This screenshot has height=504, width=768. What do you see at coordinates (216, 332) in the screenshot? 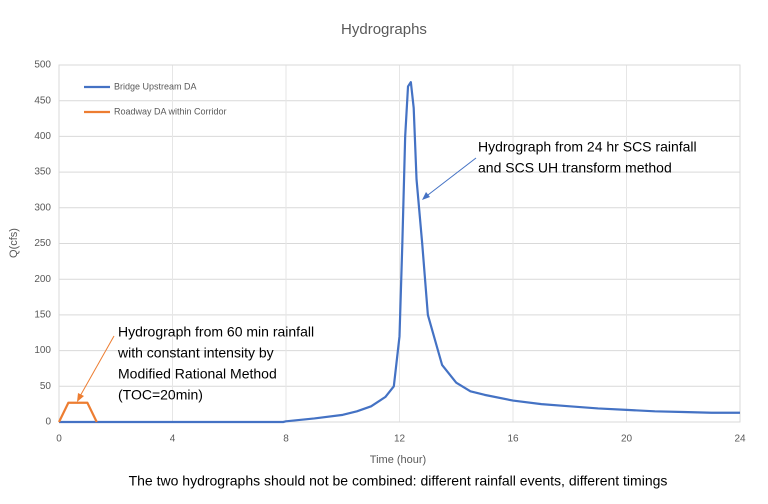
I see `annotation: Hydrograph from 60 min rainfall` at bounding box center [216, 332].